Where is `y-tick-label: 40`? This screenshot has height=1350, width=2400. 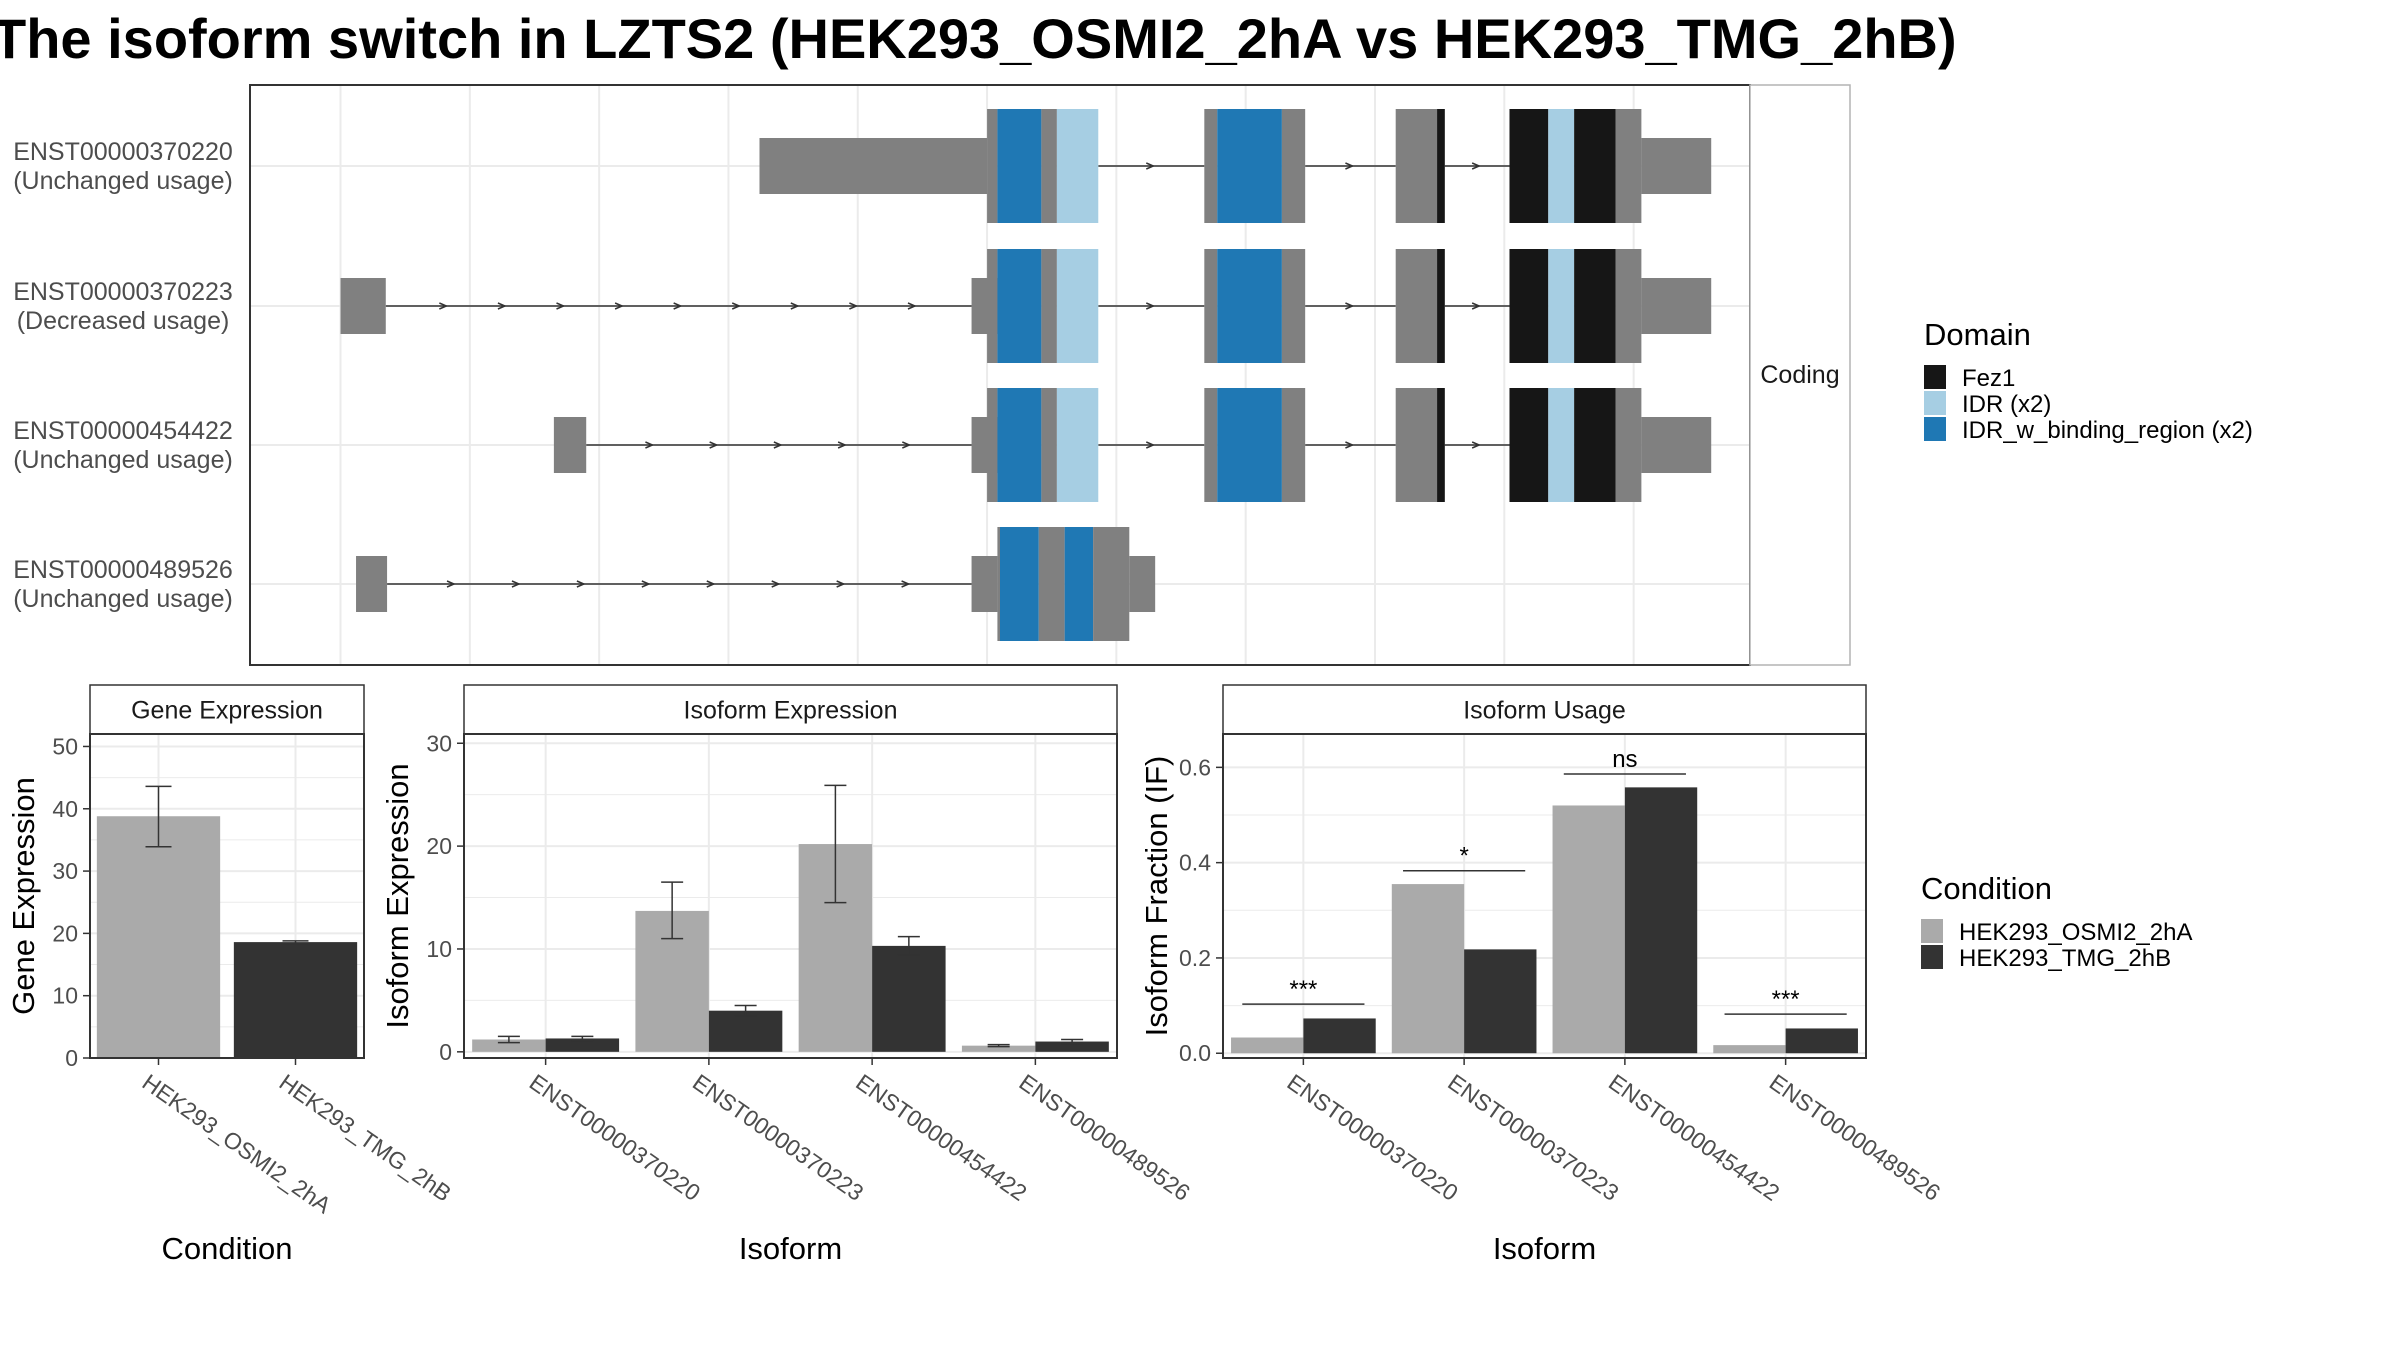 y-tick-label: 40 is located at coordinates (65, 809).